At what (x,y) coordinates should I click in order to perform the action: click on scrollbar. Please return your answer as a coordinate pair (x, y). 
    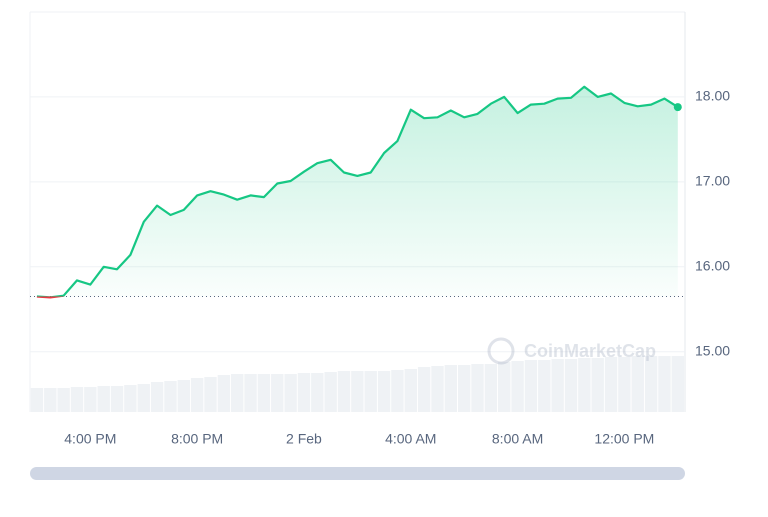
    Looking at the image, I should click on (357, 473).